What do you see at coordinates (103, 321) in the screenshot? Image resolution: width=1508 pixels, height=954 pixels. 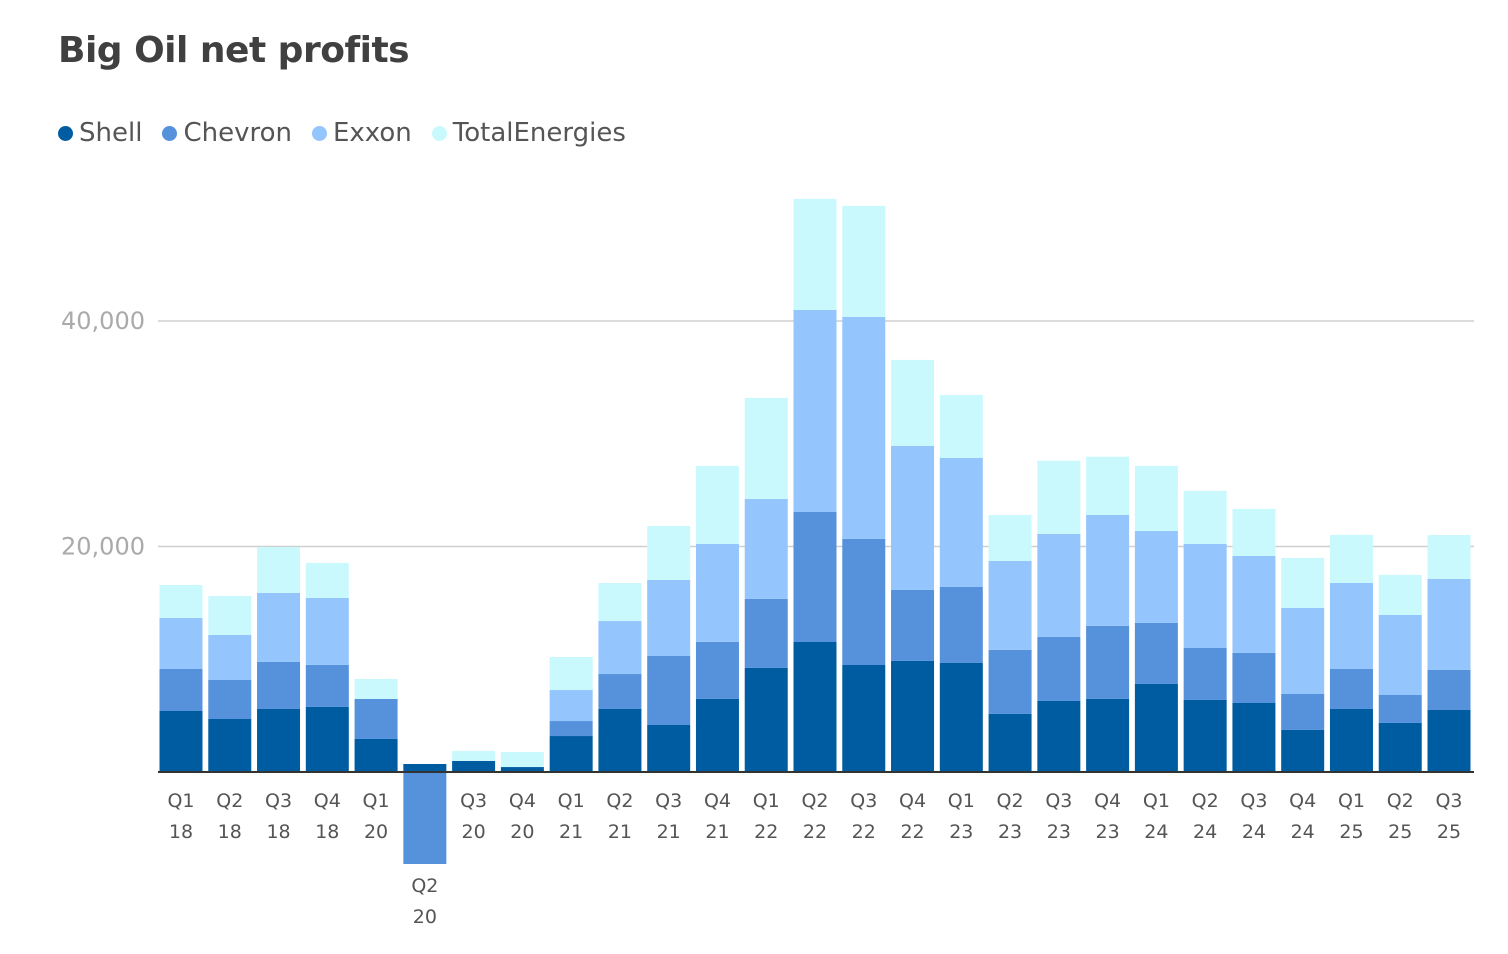 I see `y-tick-label: 40,000` at bounding box center [103, 321].